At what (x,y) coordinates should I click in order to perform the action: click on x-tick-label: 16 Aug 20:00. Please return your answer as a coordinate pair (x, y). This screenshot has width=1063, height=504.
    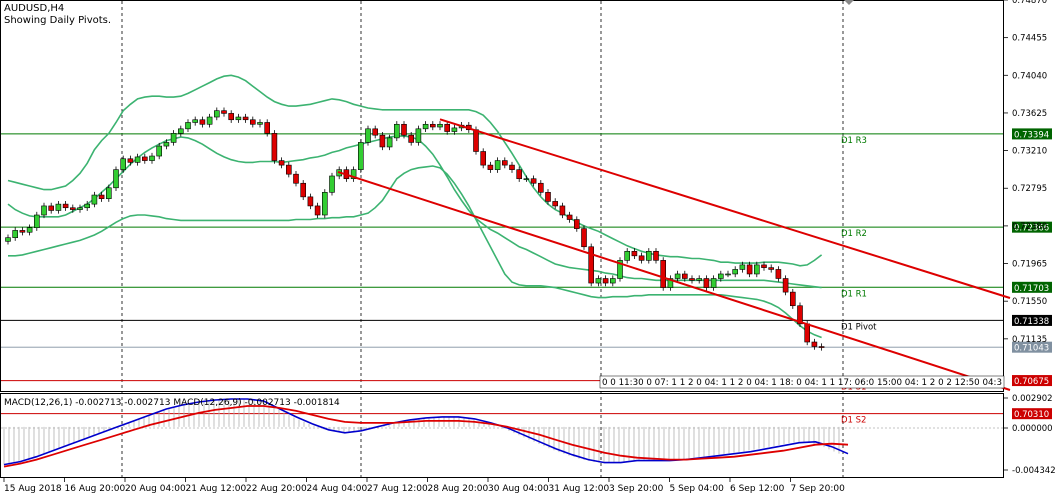
    Looking at the image, I should click on (95, 489).